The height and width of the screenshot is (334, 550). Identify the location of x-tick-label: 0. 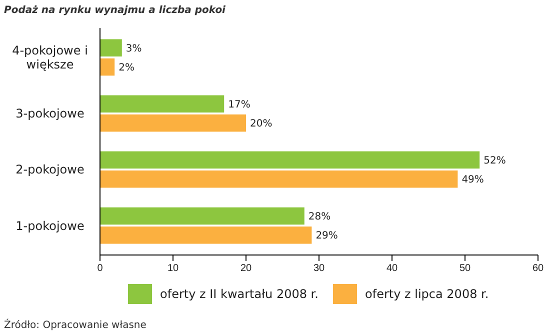
(100, 268).